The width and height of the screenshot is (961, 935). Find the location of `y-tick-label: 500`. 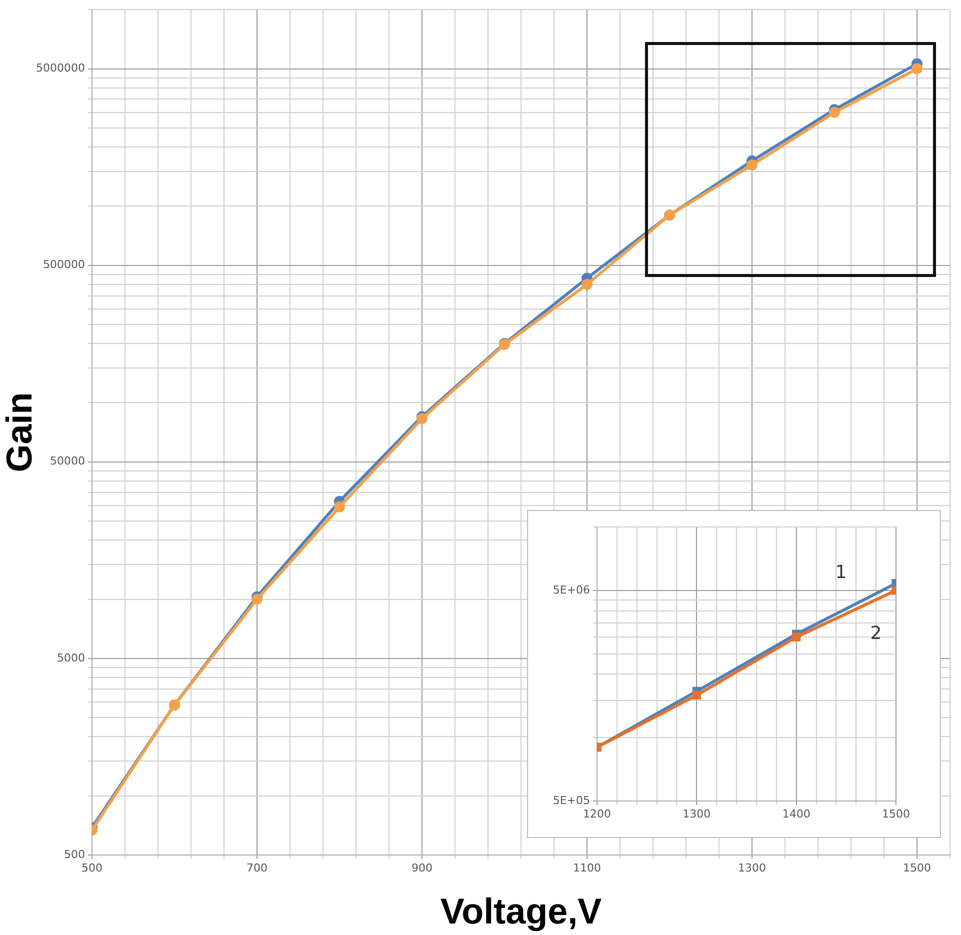

y-tick-label: 500 is located at coordinates (74, 854).